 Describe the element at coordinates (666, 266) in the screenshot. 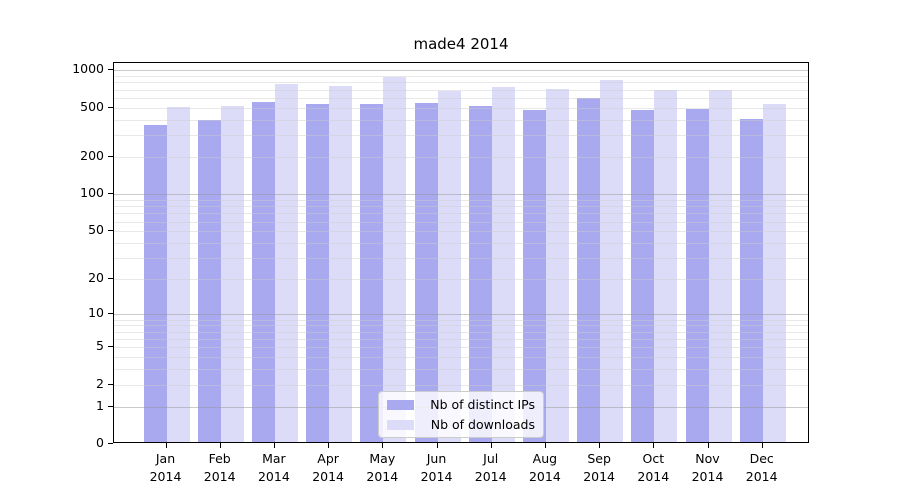

I see `bar-downloads-oct` at that location.